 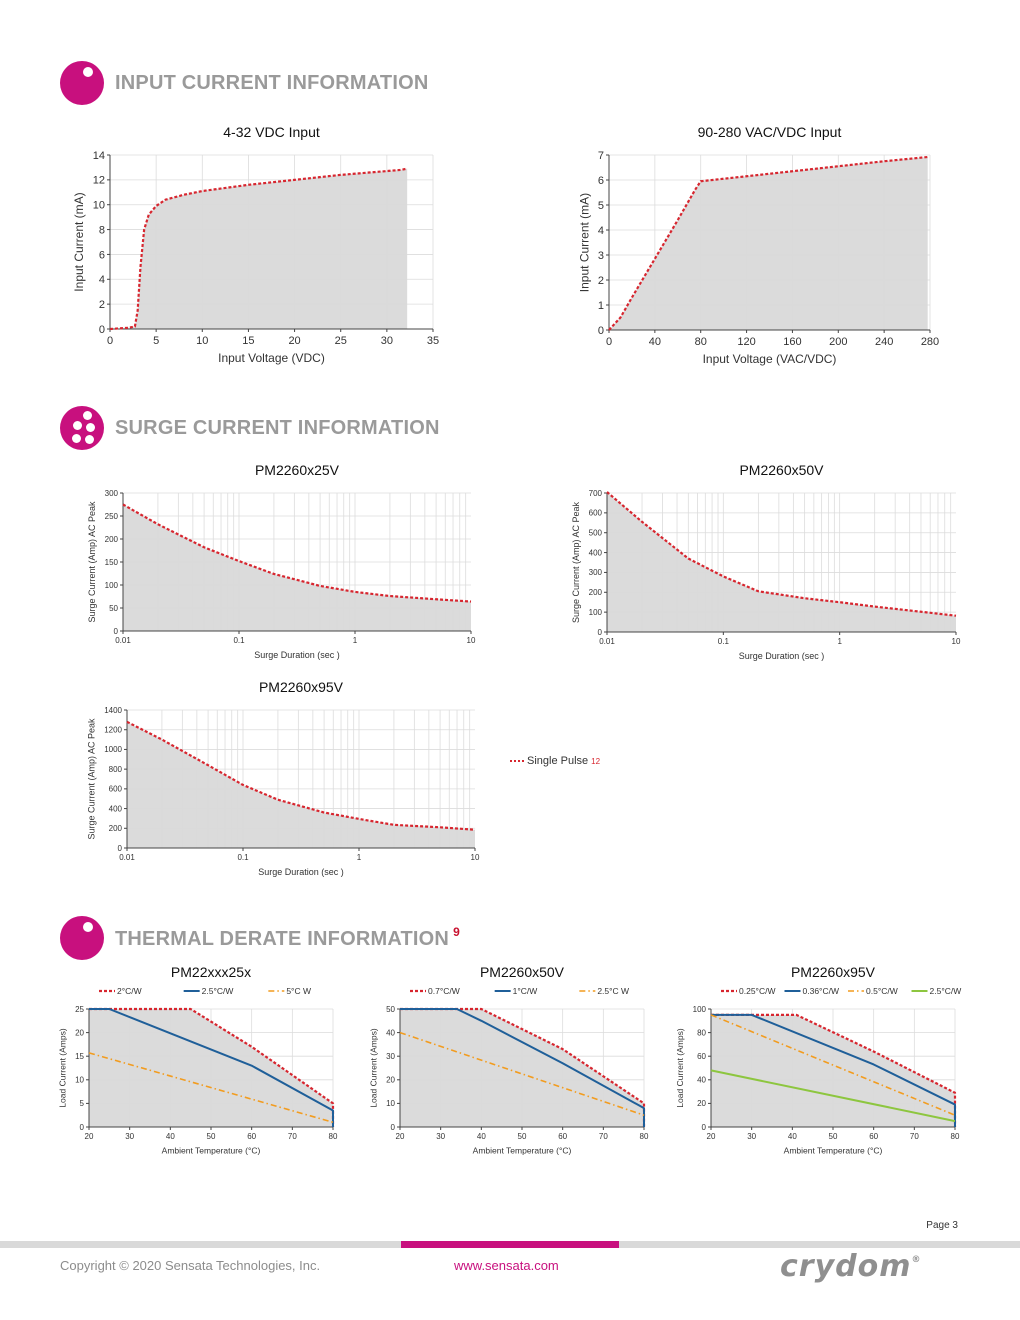 I want to click on y-tick-label: 80, so click(x=701, y=1032).